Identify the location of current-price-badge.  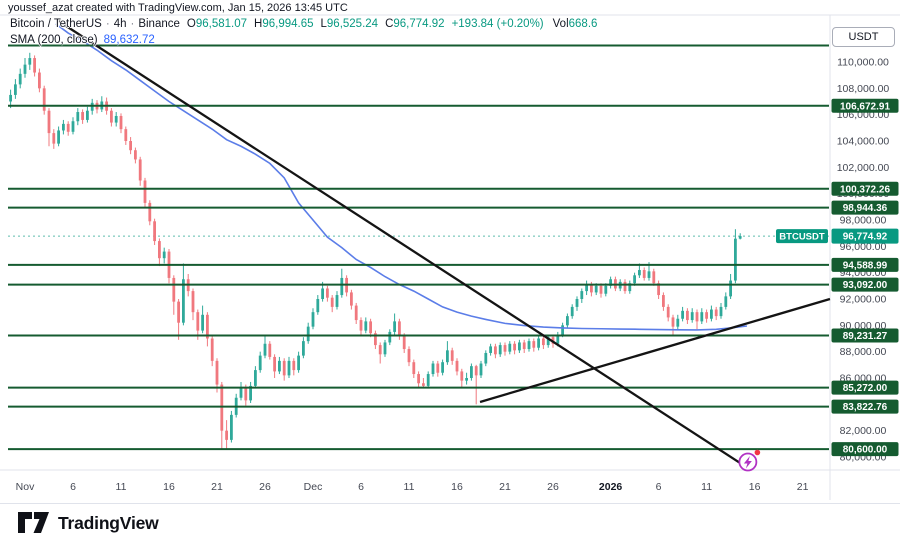
(865, 236).